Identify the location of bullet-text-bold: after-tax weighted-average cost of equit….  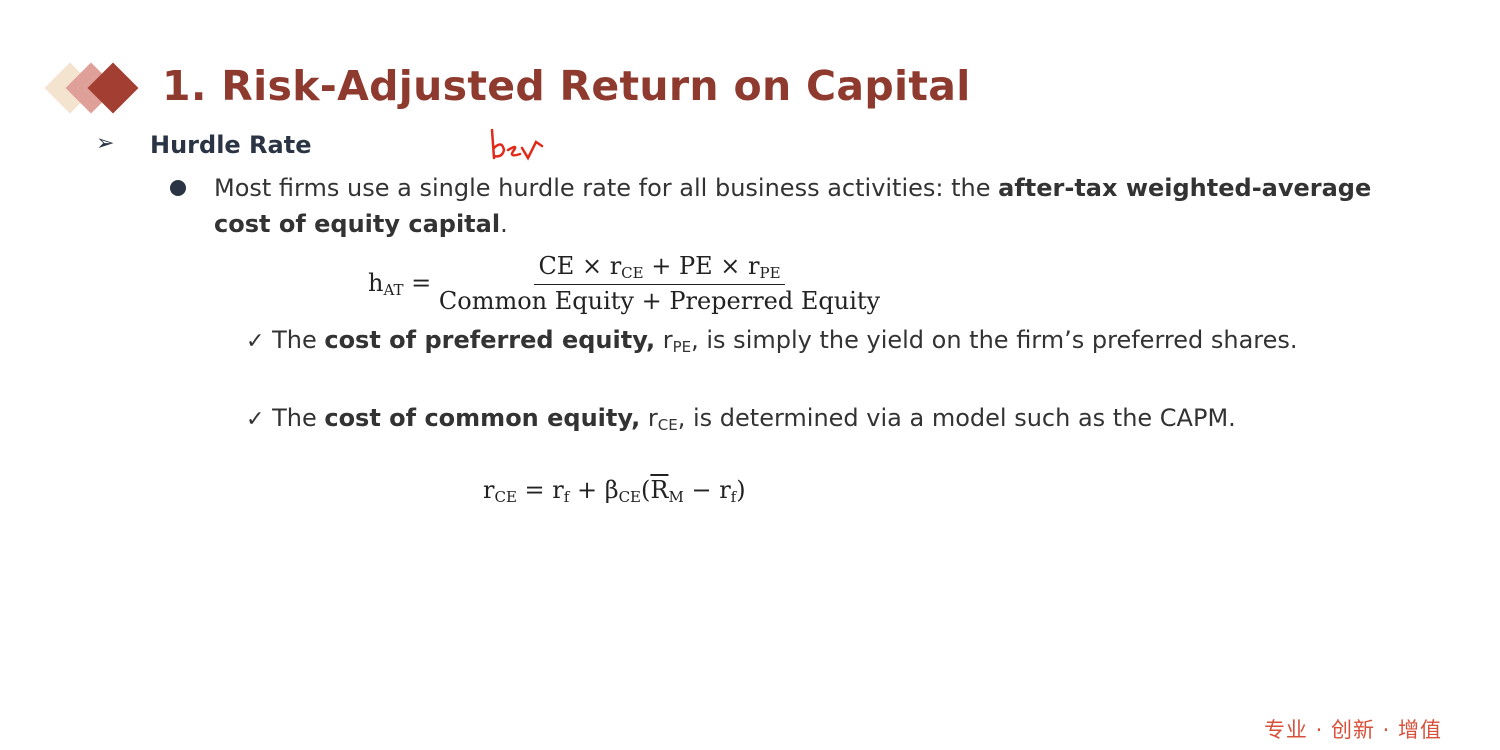
(793, 206).